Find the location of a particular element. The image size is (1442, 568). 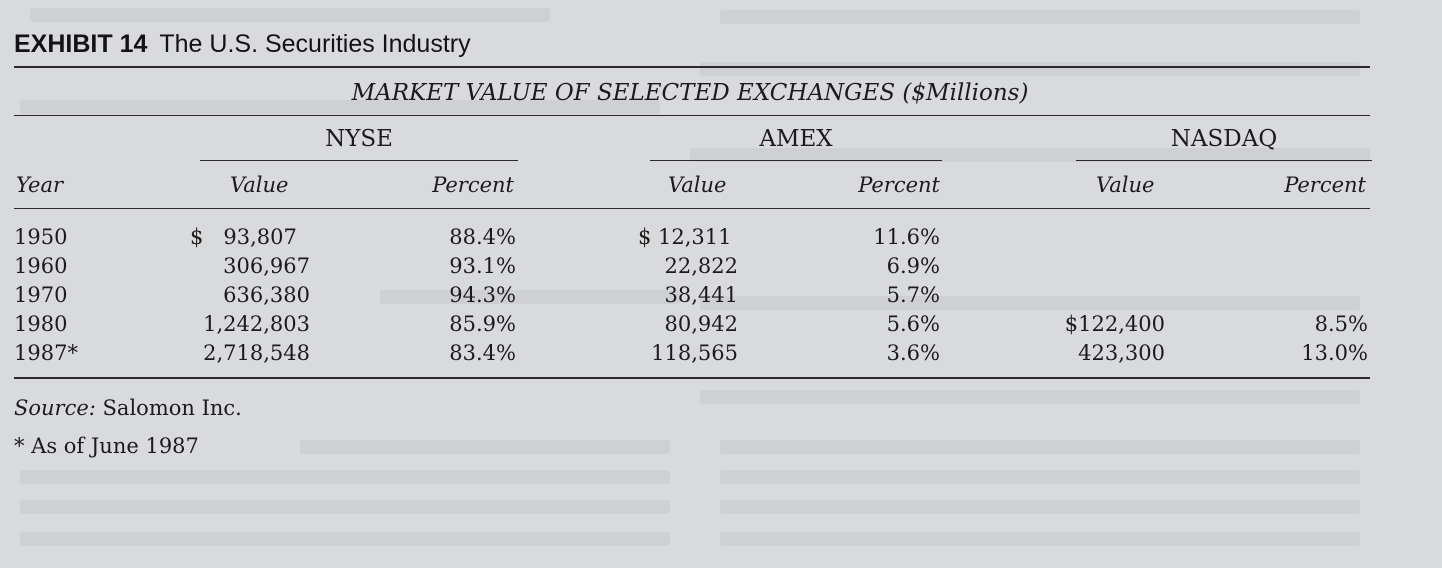

source-label: Source: is located at coordinates (55, 408).